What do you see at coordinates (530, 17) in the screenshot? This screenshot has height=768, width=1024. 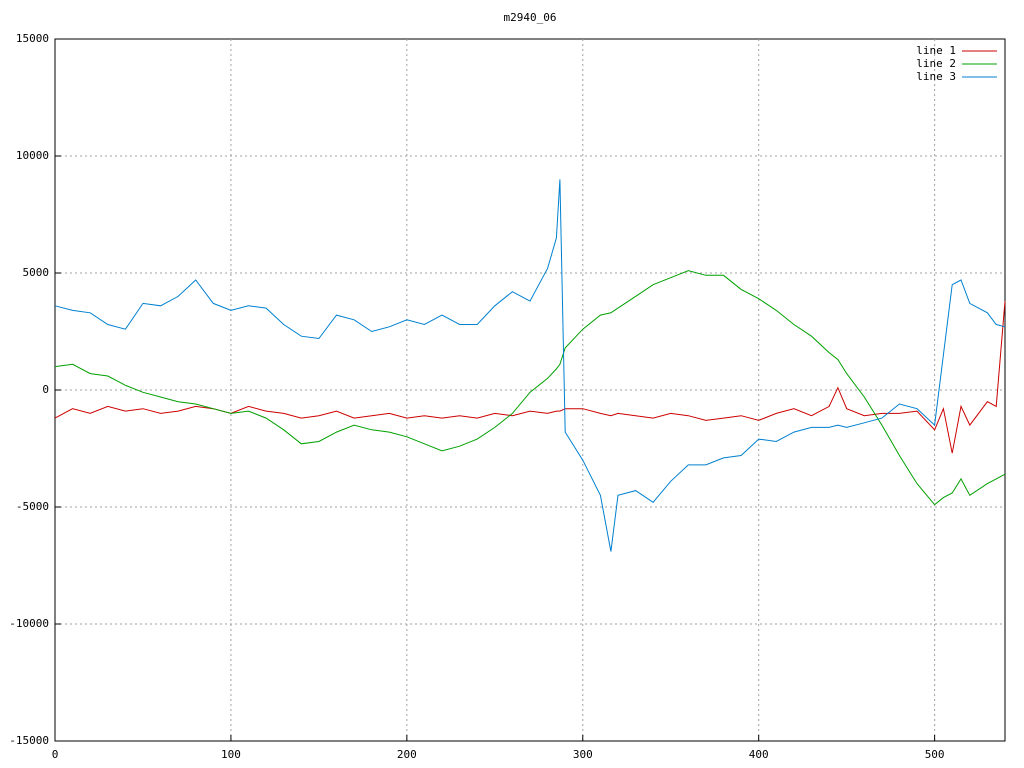 I see `chart-title: m2940_06` at bounding box center [530, 17].